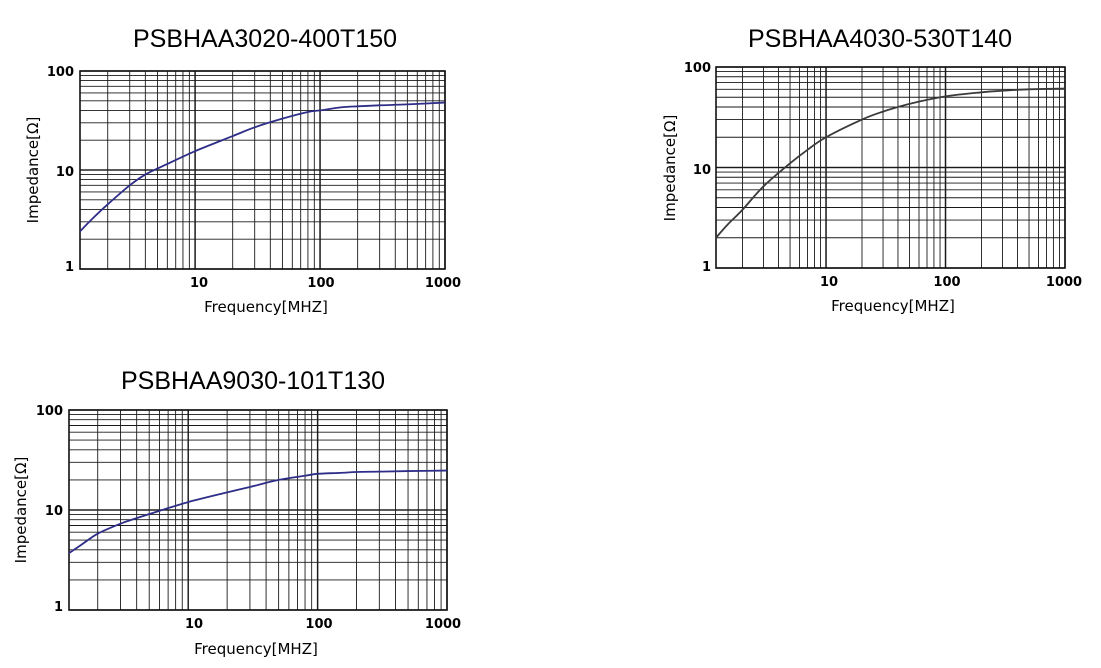  Describe the element at coordinates (253, 381) in the screenshot. I see `chart-title: PSBHAA9030-101T130` at that location.